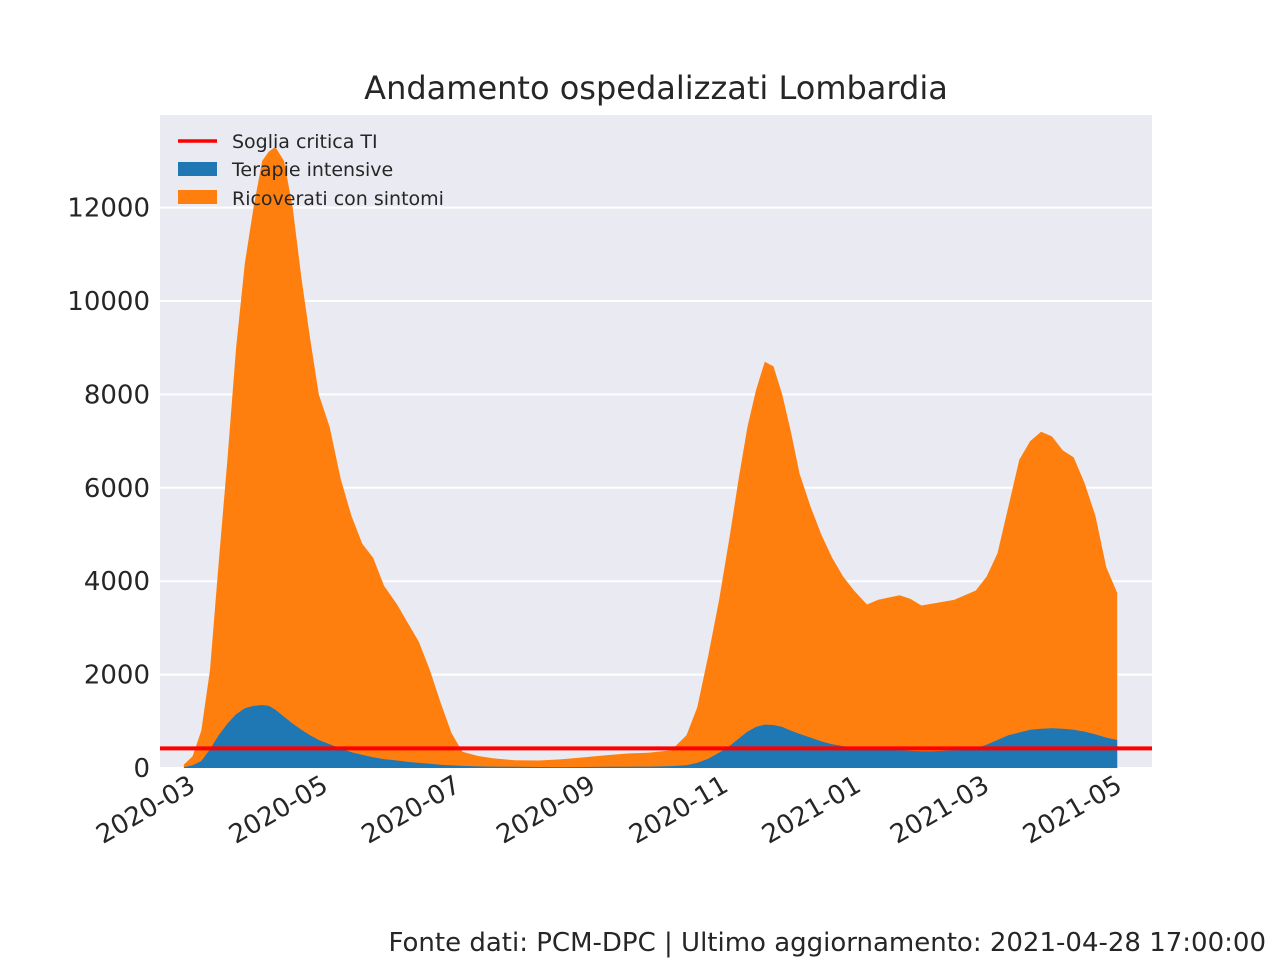 The width and height of the screenshot is (1280, 960). What do you see at coordinates (197, 197) in the screenshot?
I see `legend-swatch-hospitalized` at bounding box center [197, 197].